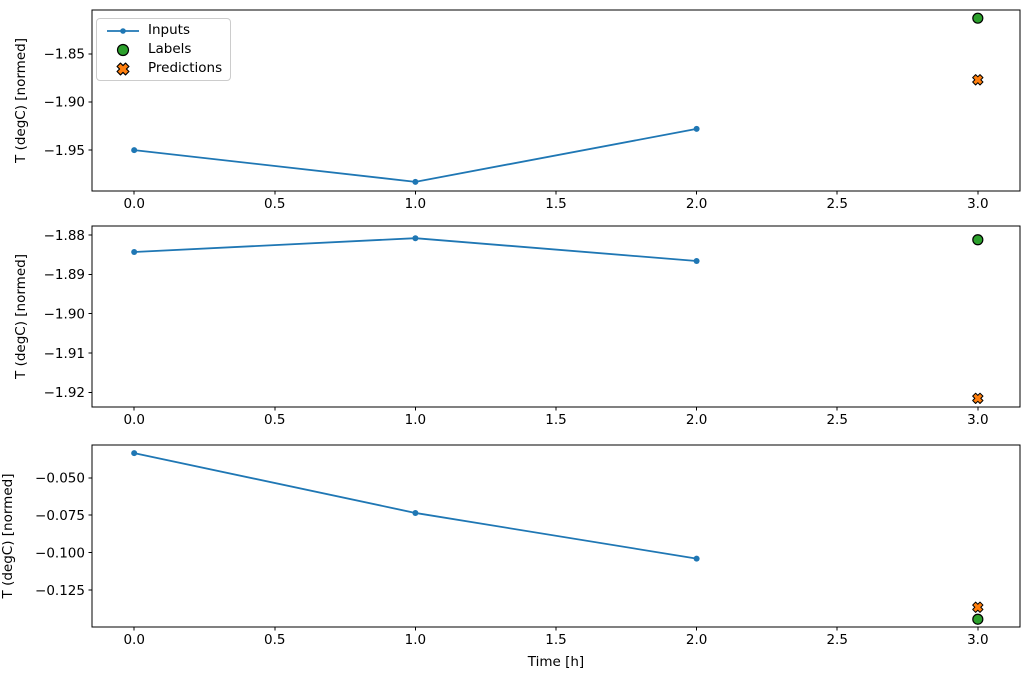 Image resolution: width=1030 pixels, height=679 pixels. I want to click on y-tick-label: −1.88, so click(64, 236).